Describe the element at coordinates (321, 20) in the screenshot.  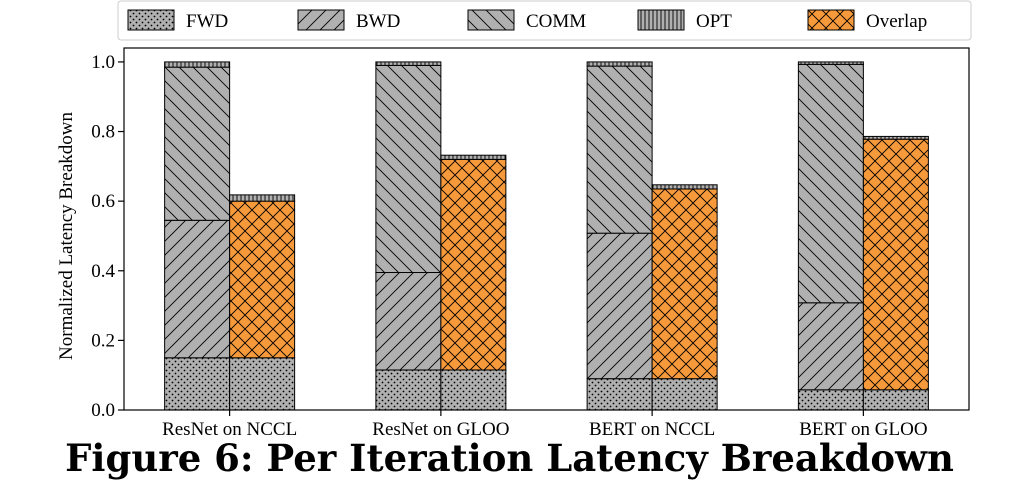
I see `legend-swatch-bwd` at that location.